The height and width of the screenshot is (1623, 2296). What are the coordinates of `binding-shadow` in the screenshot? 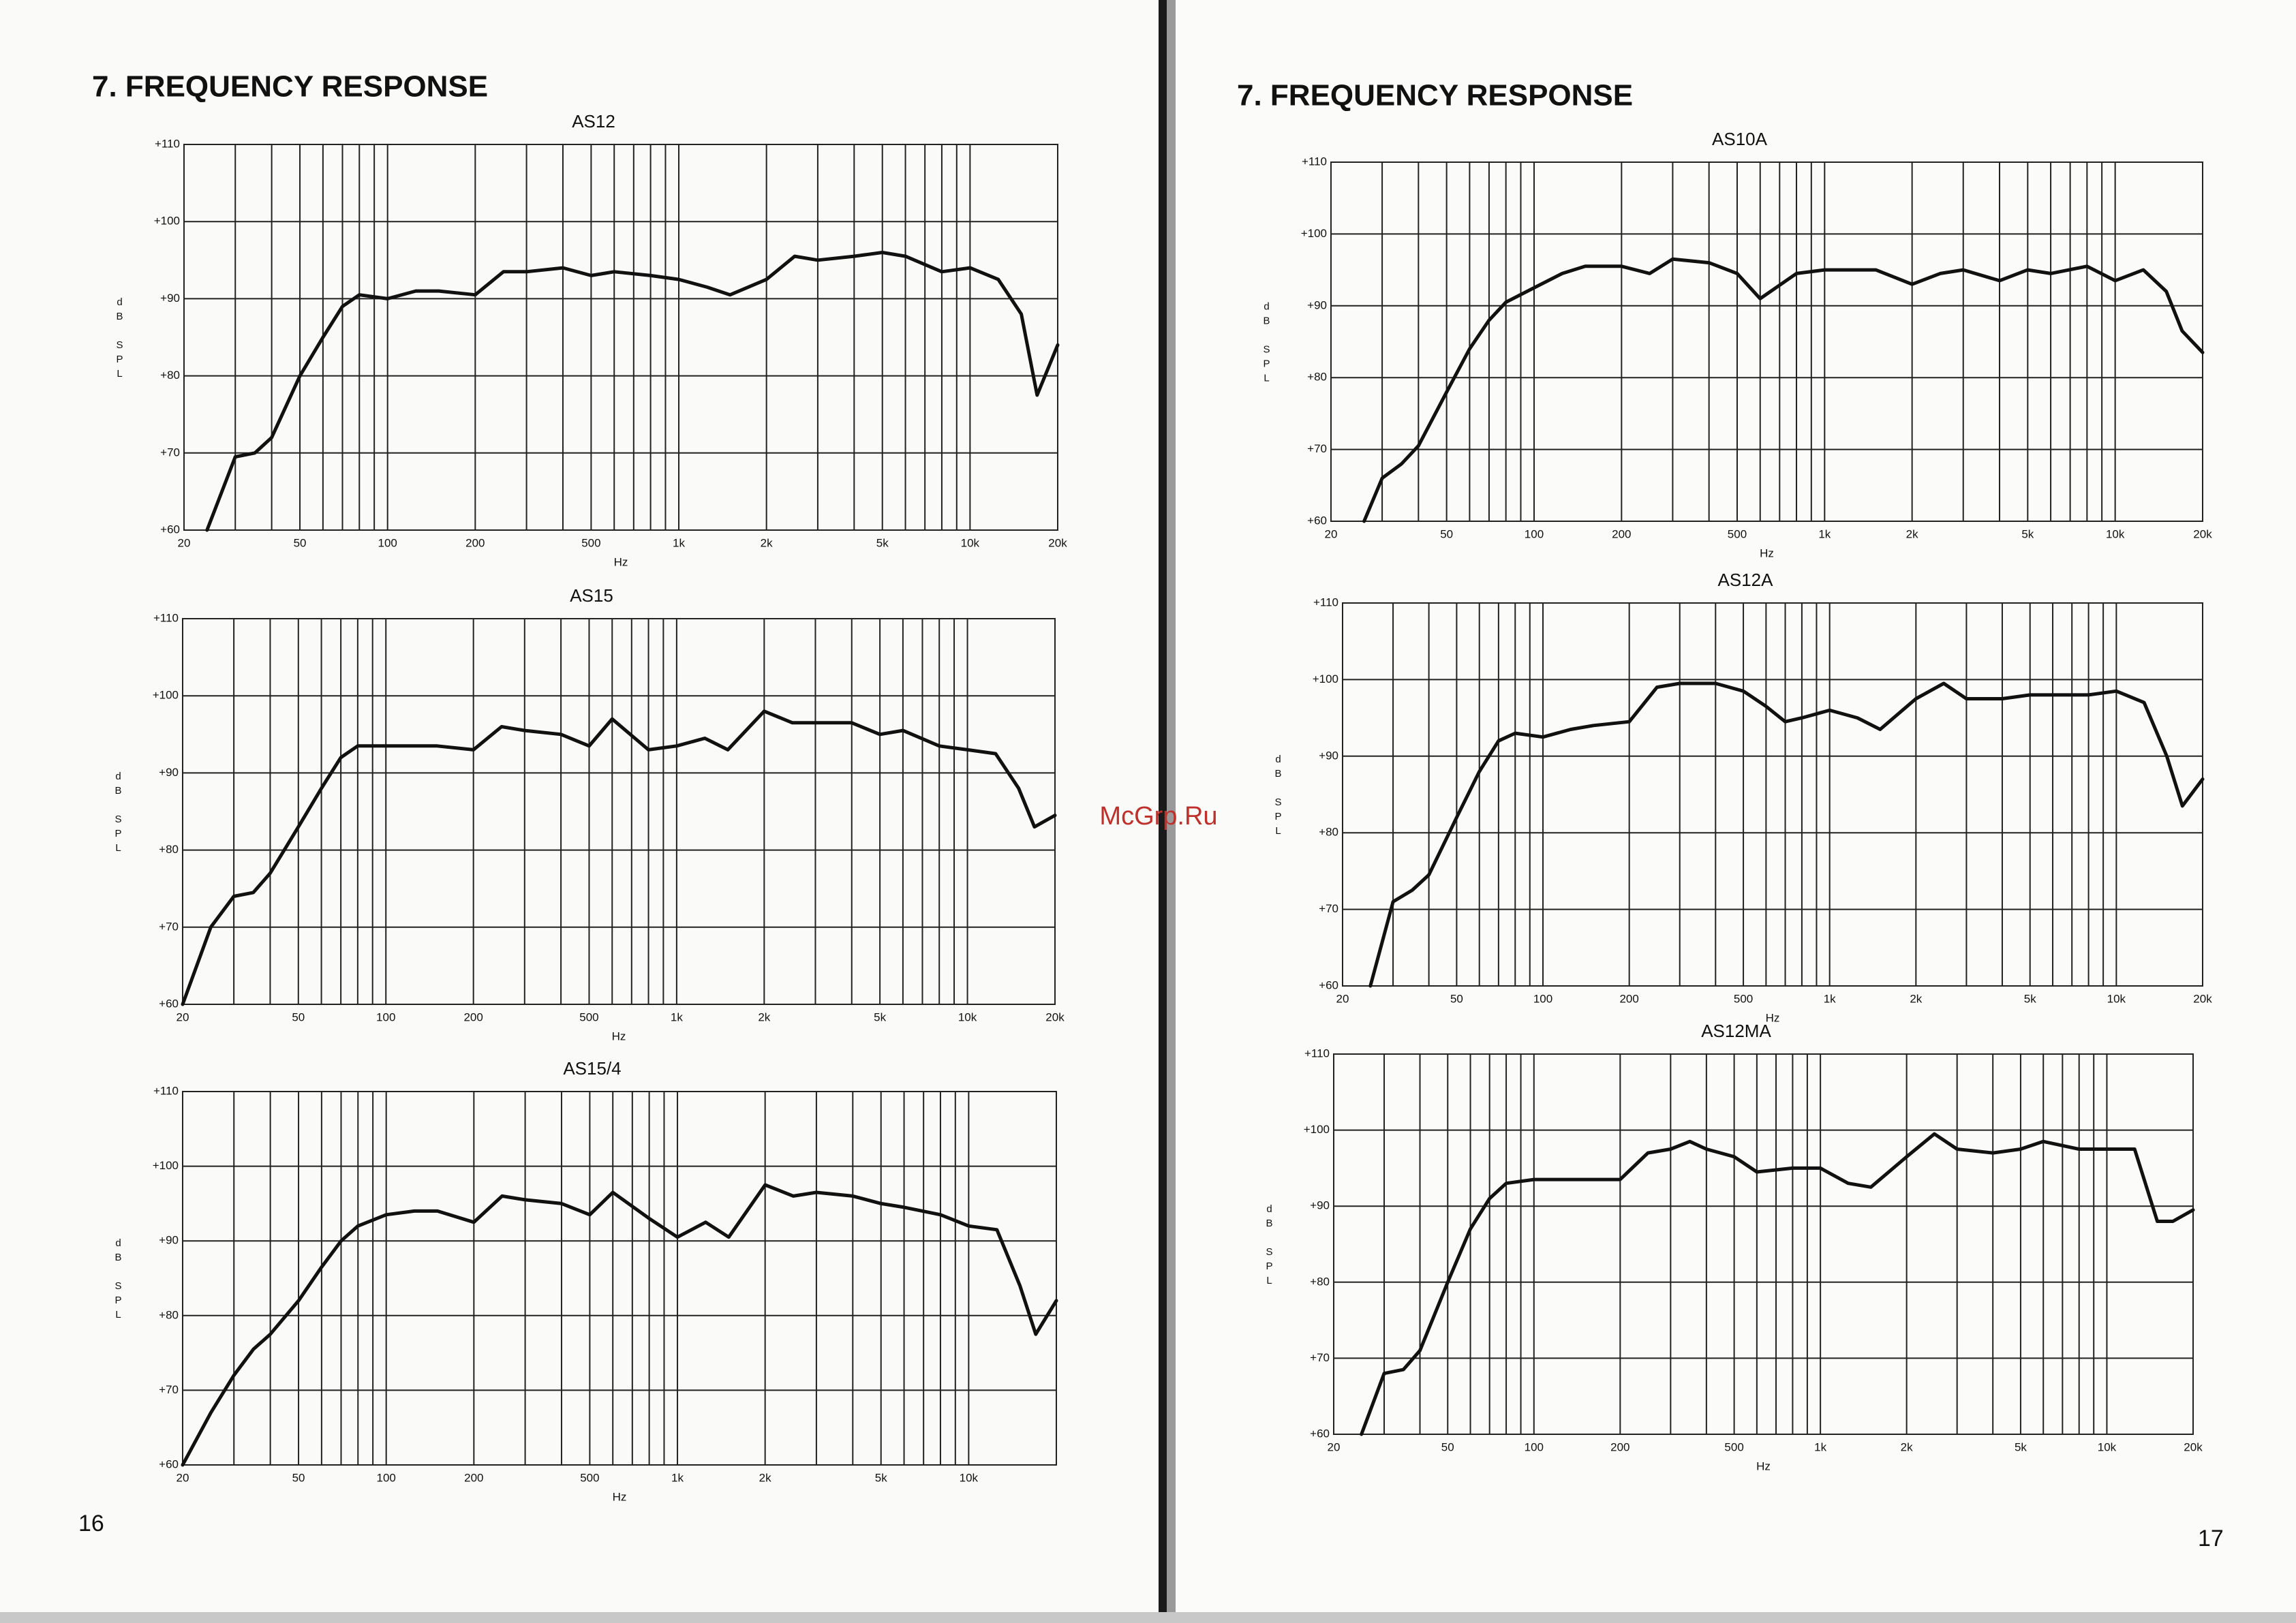 It's located at (1171, 811).